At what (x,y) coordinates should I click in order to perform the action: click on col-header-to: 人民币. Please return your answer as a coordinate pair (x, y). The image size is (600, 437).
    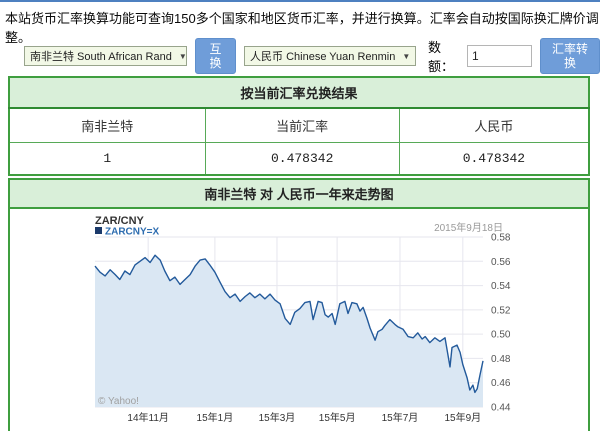
    Looking at the image, I should click on (494, 125).